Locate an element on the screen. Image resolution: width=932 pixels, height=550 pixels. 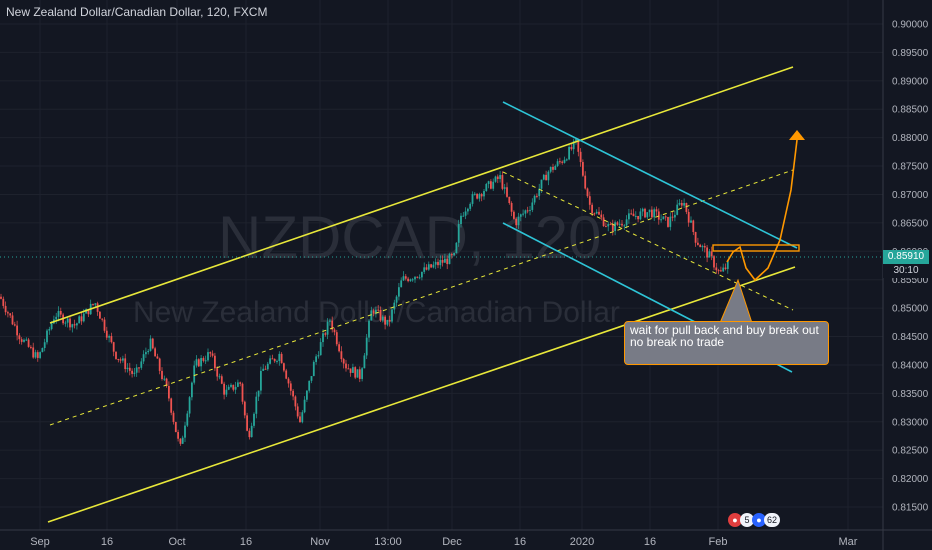
event-badge-3-count: 2 is located at coordinates (775, 520).